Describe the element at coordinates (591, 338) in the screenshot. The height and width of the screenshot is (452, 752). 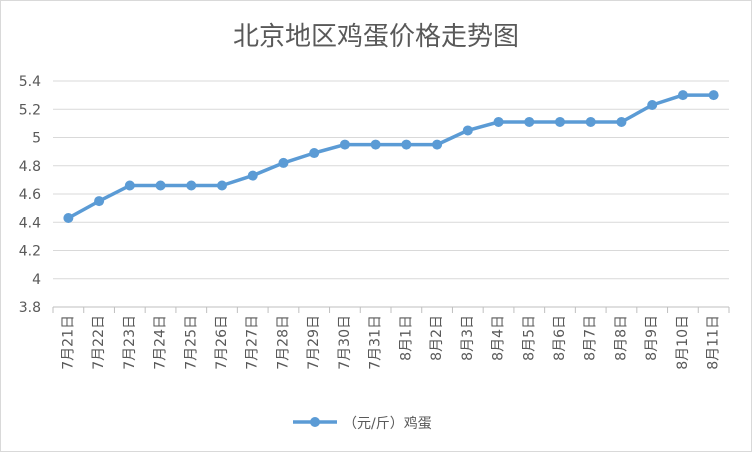
I see `x-tick-label: 8月7日` at that location.